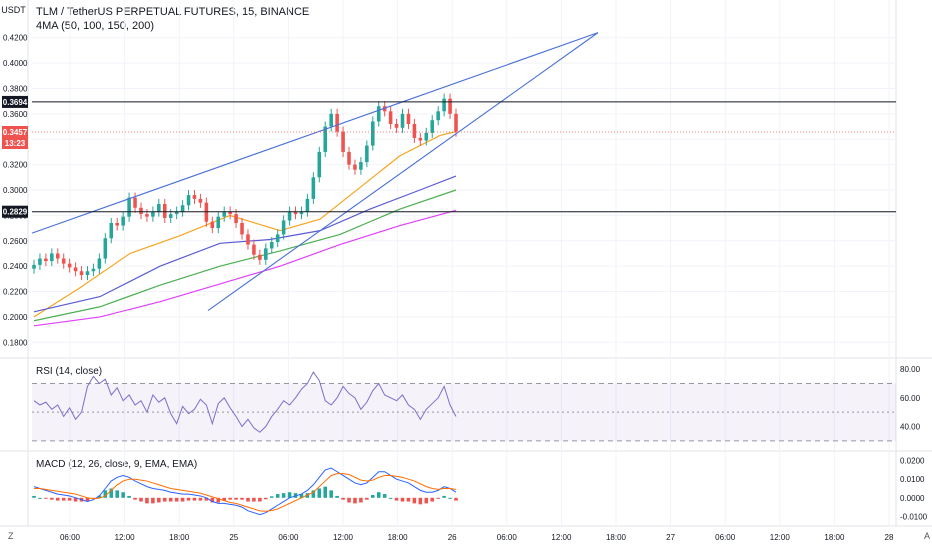  I want to click on signal-line, so click(245, 492).